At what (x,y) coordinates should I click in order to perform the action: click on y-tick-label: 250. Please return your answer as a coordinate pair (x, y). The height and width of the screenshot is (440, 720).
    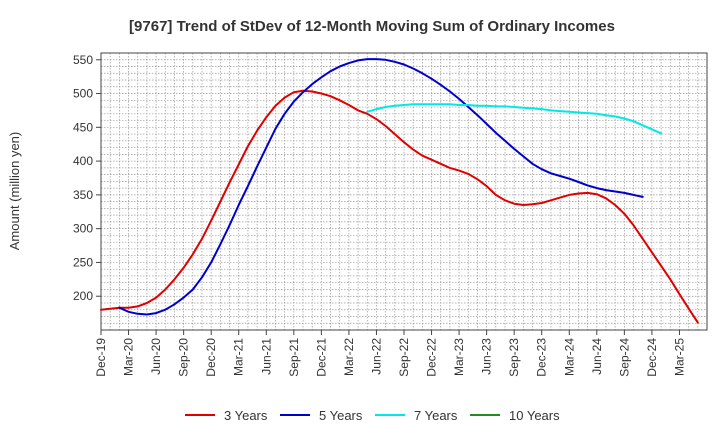
    Looking at the image, I should click on (83, 262).